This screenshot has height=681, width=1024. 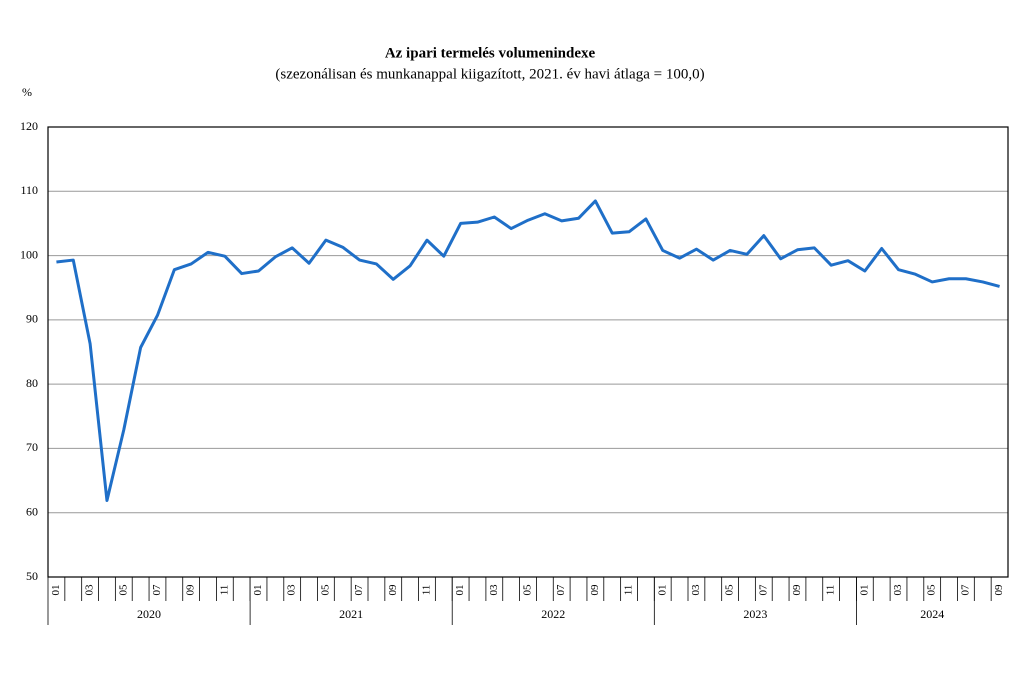 I want to click on y-tick-label: 120, so click(x=29, y=126).